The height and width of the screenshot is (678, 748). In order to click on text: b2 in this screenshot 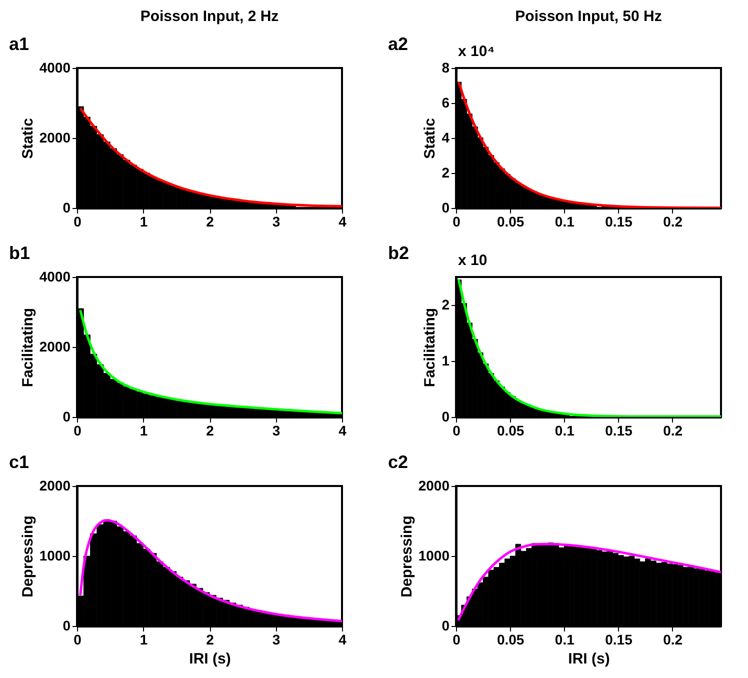, I will do `click(399, 253)`.